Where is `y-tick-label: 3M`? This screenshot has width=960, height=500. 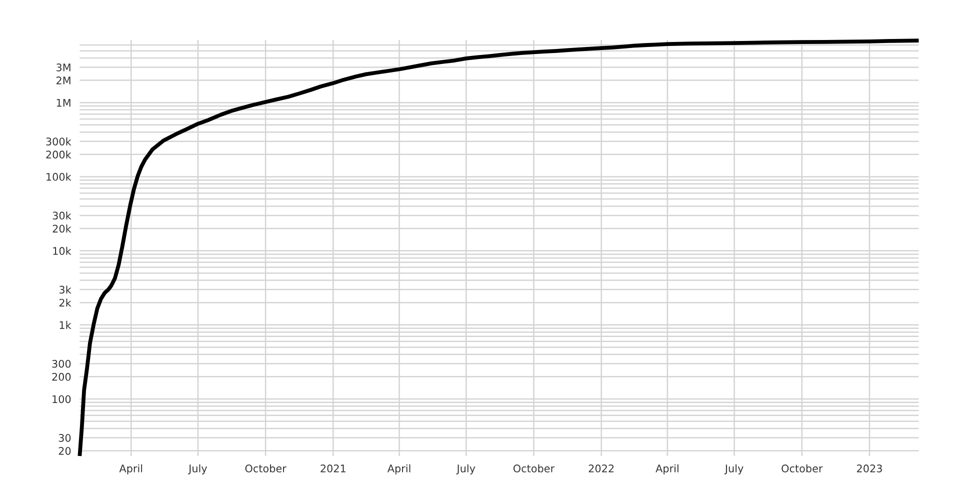
y-tick-label: 3M is located at coordinates (63, 67).